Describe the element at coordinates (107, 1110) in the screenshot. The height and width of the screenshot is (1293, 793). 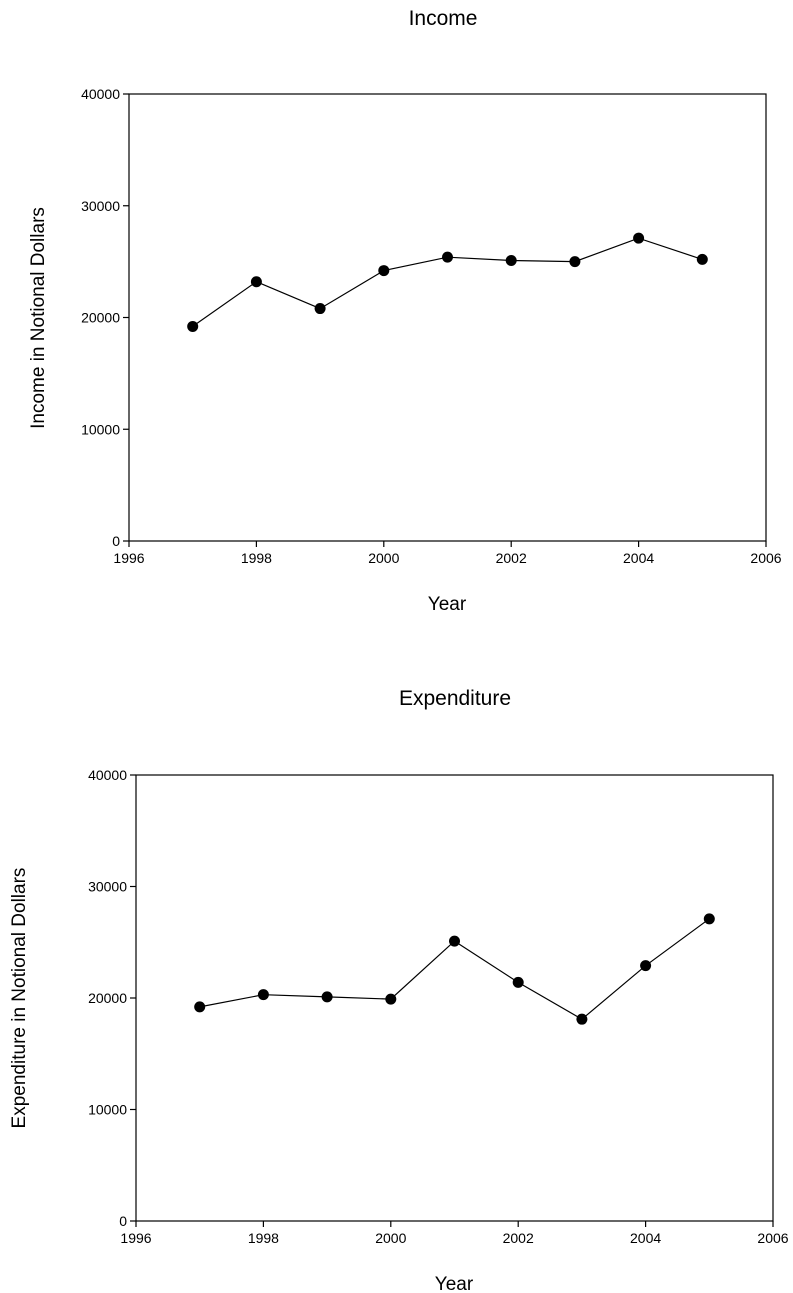
I see `expenditure-y-tick-label: 10000` at that location.